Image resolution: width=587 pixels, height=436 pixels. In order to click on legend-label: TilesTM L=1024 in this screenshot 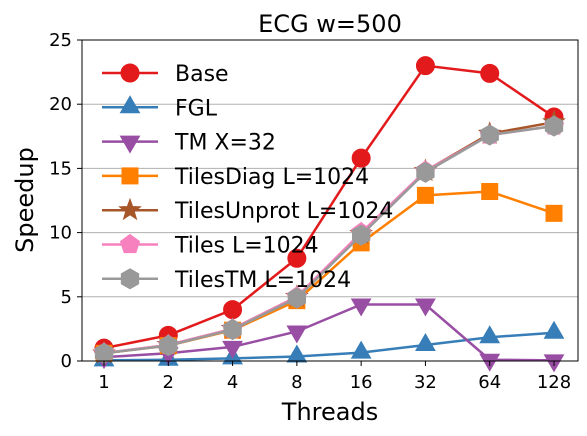, I will do `click(262, 280)`.